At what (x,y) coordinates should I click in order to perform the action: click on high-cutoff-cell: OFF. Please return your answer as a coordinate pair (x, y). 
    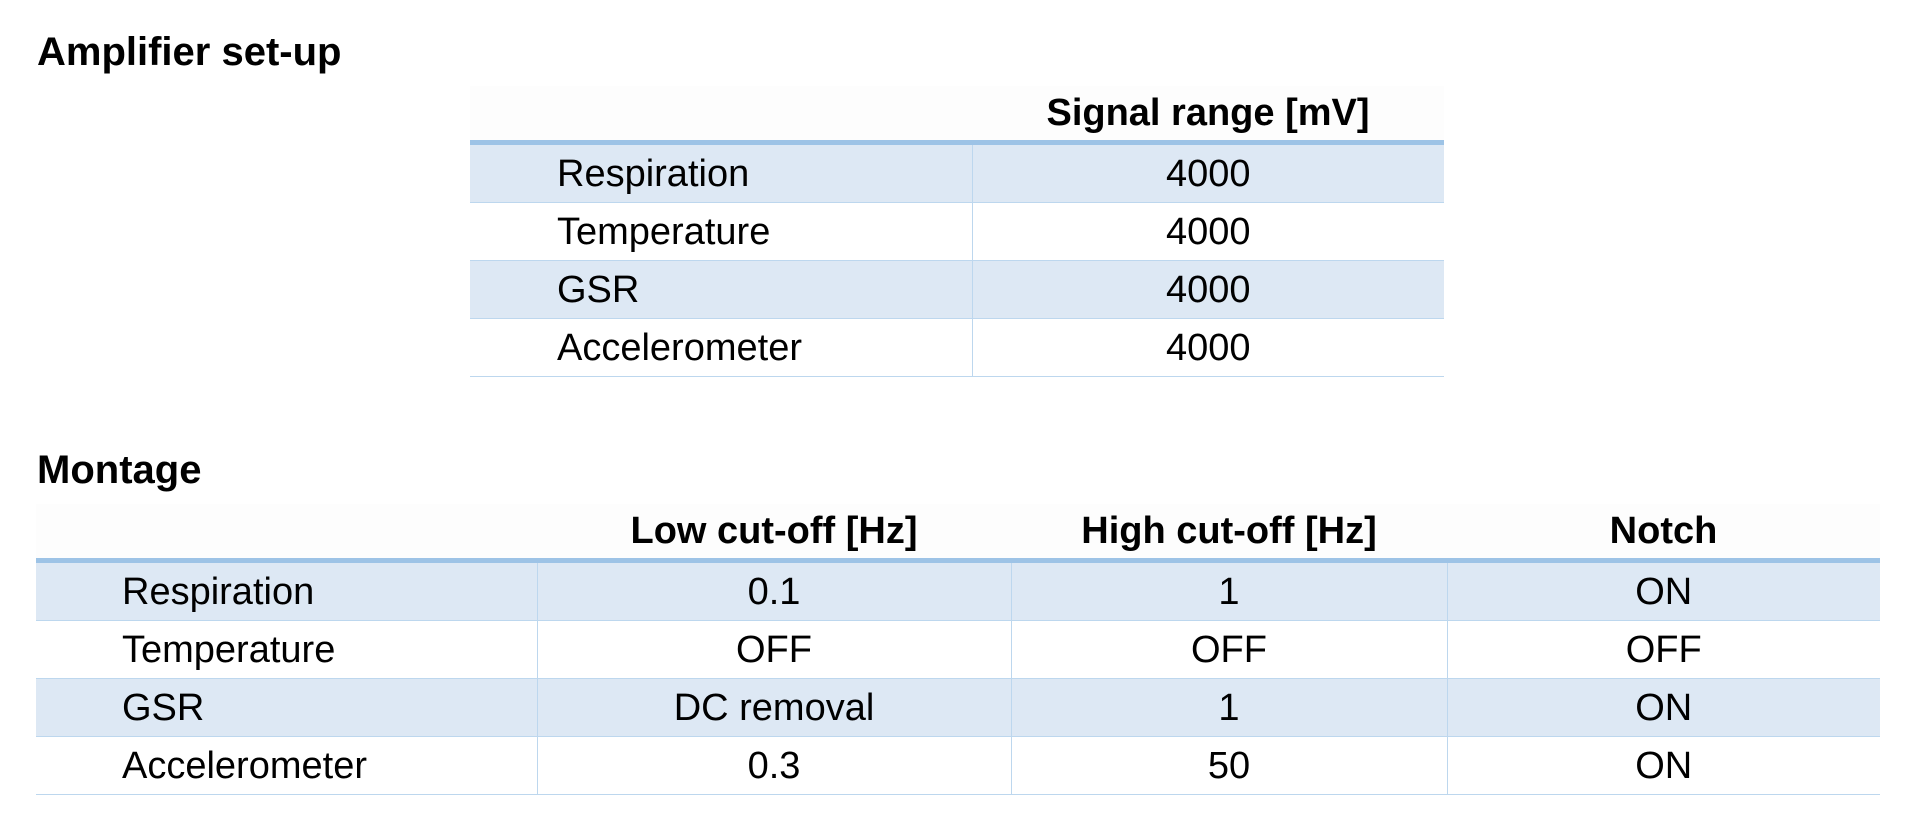
    Looking at the image, I should click on (1228, 649).